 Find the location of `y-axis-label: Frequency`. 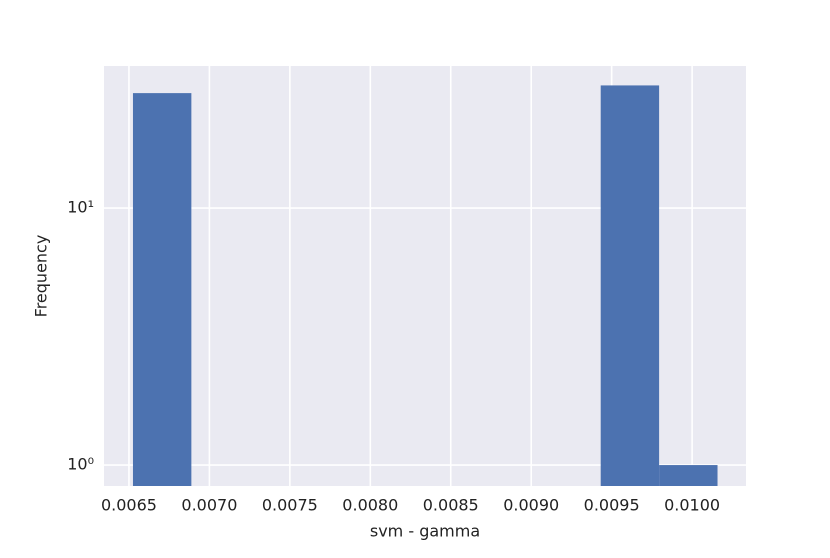

y-axis-label: Frequency is located at coordinates (41, 276).